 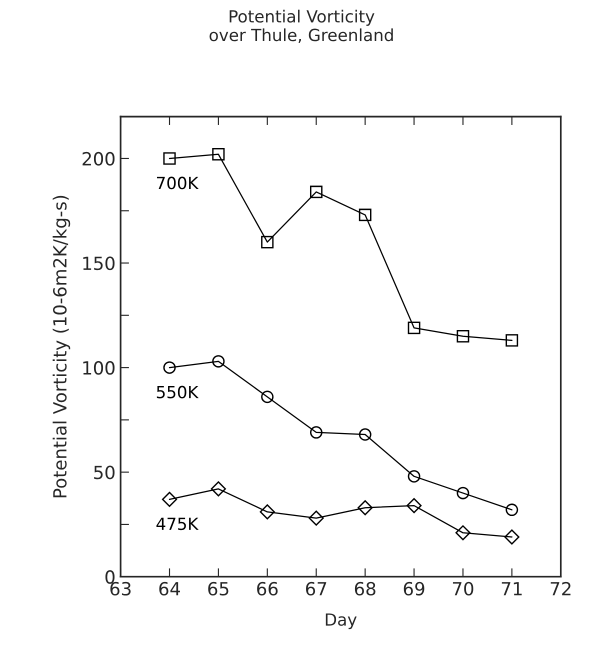 I want to click on y-tick-label: 100, so click(x=99, y=368).